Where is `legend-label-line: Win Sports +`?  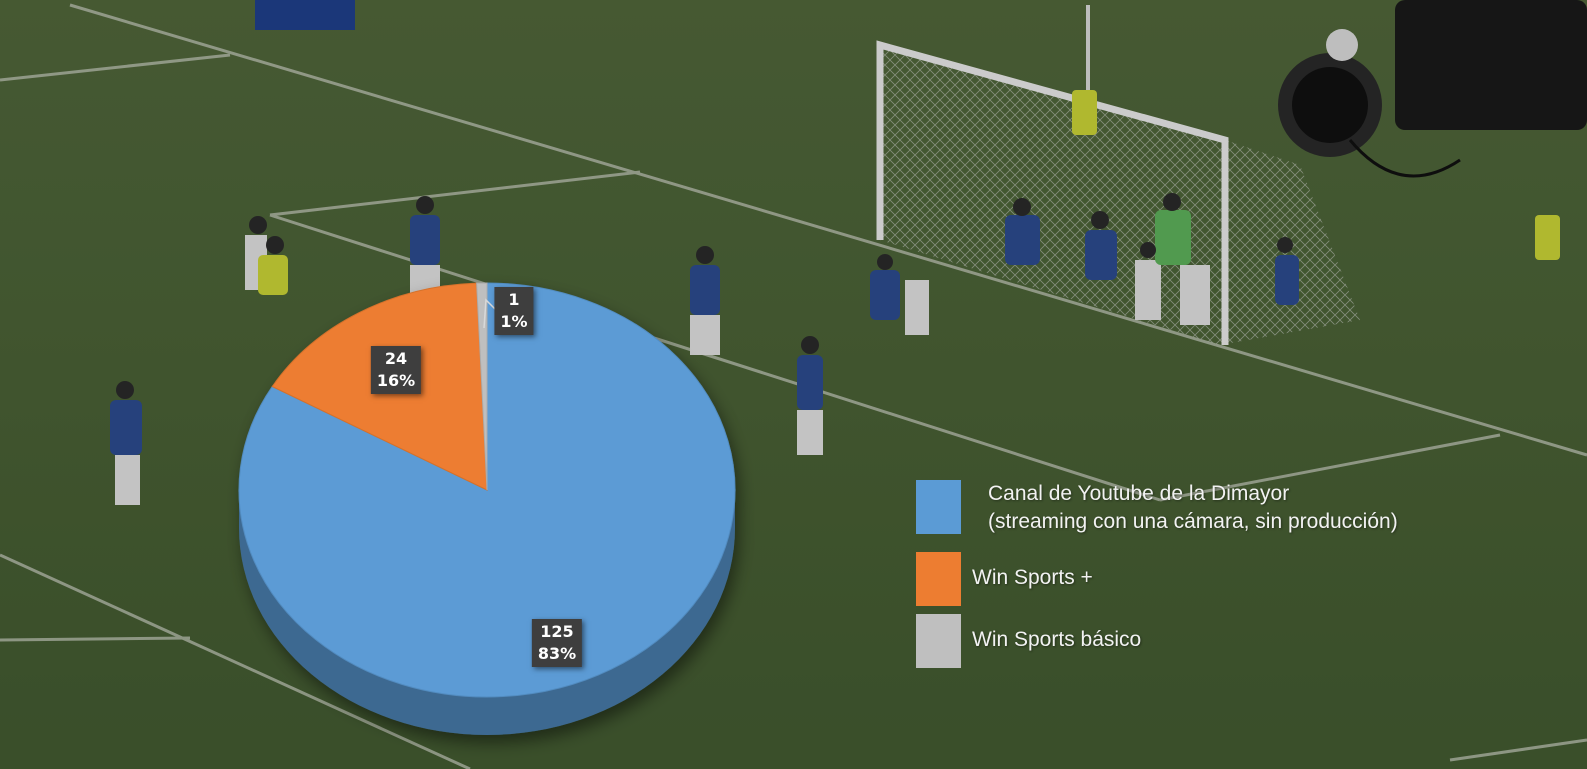
legend-label-line: Win Sports + is located at coordinates (1032, 577).